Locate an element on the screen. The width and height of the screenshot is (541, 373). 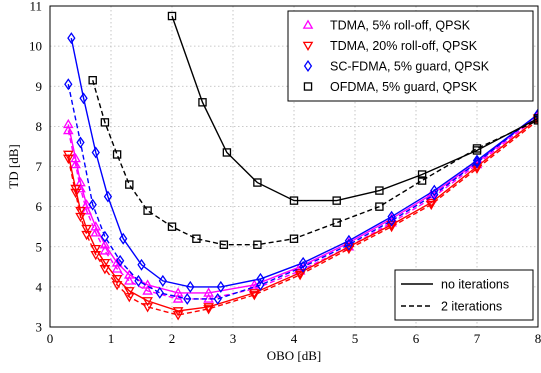
x-tick-label: 3 is located at coordinates (233, 338).